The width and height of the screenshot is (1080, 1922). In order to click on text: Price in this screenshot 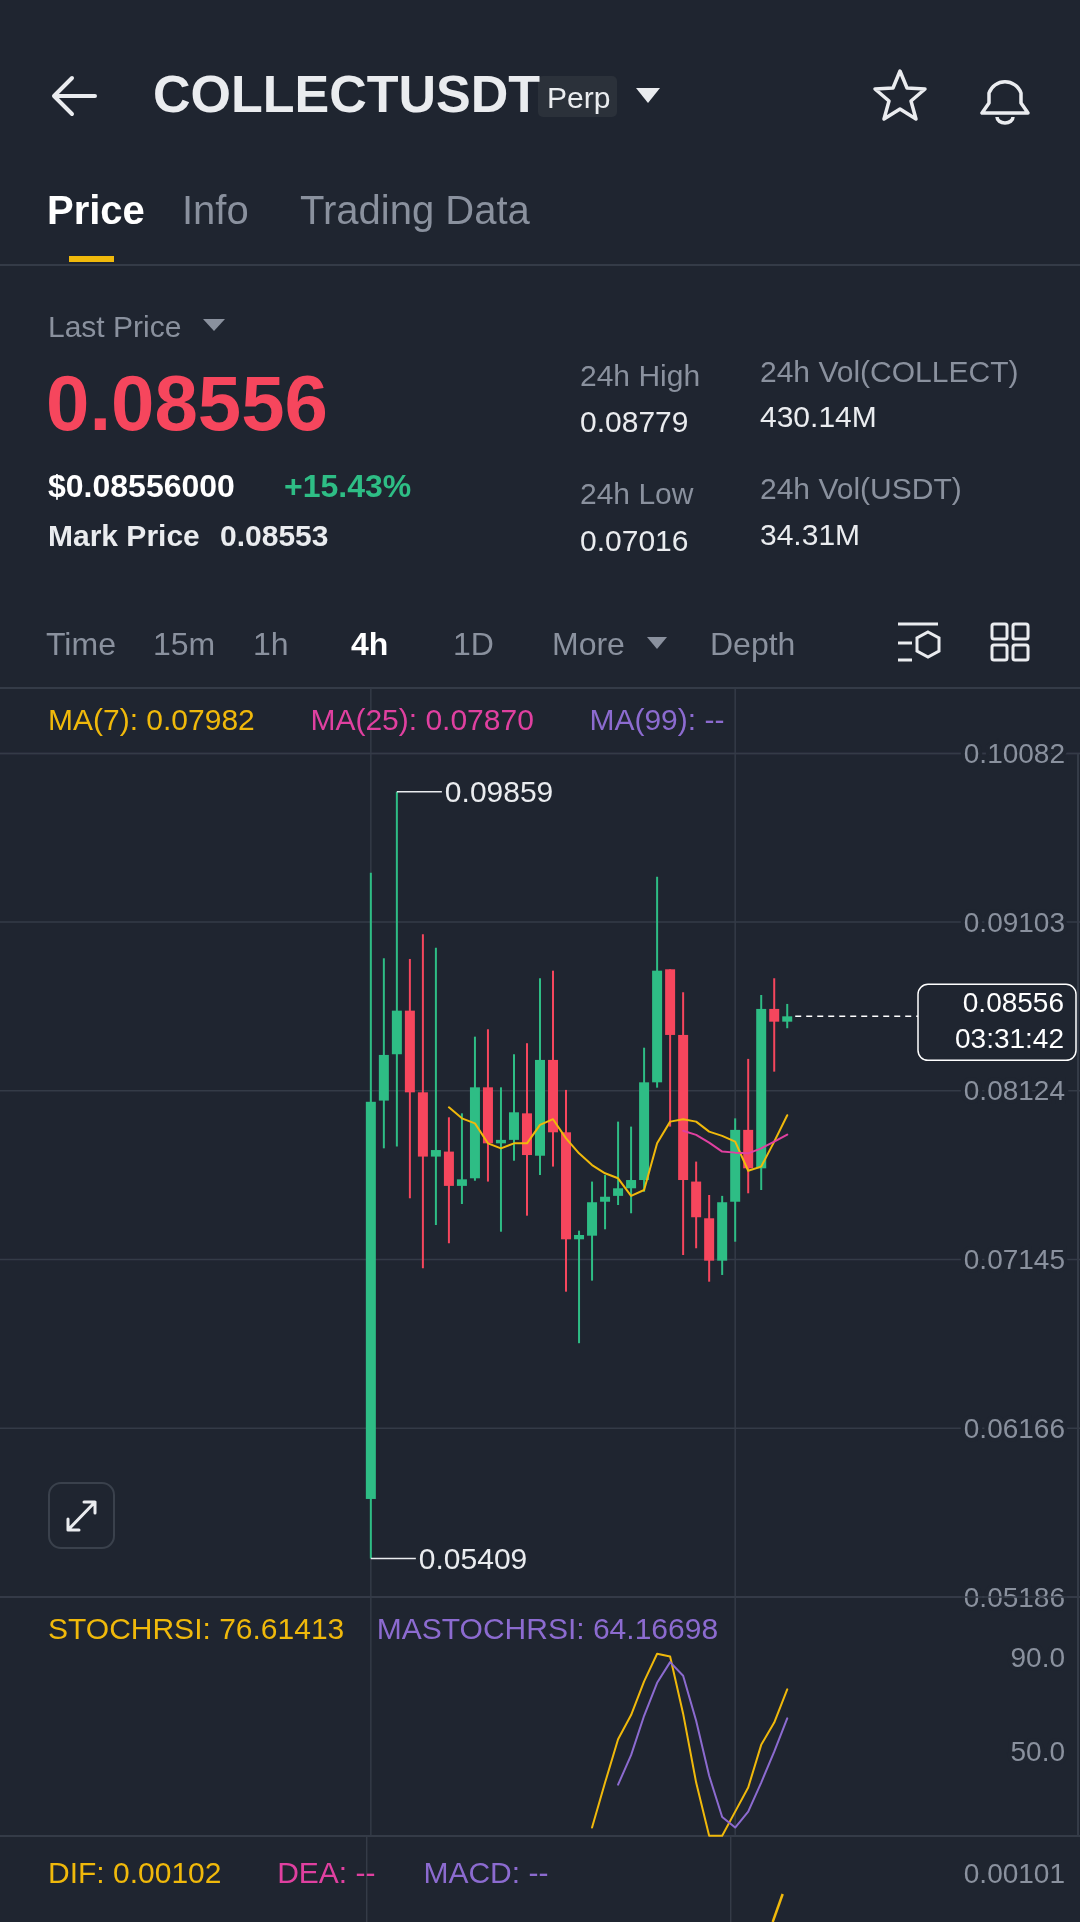, I will do `click(96, 210)`.